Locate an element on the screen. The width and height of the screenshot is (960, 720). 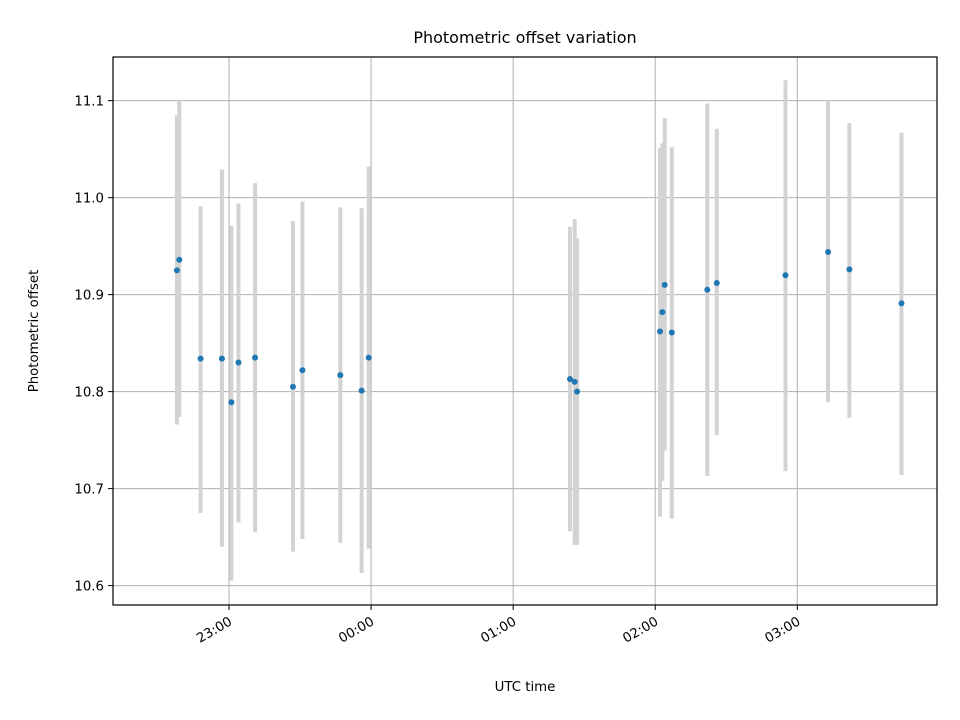
x-tick-label: 23:00 is located at coordinates (214, 630).